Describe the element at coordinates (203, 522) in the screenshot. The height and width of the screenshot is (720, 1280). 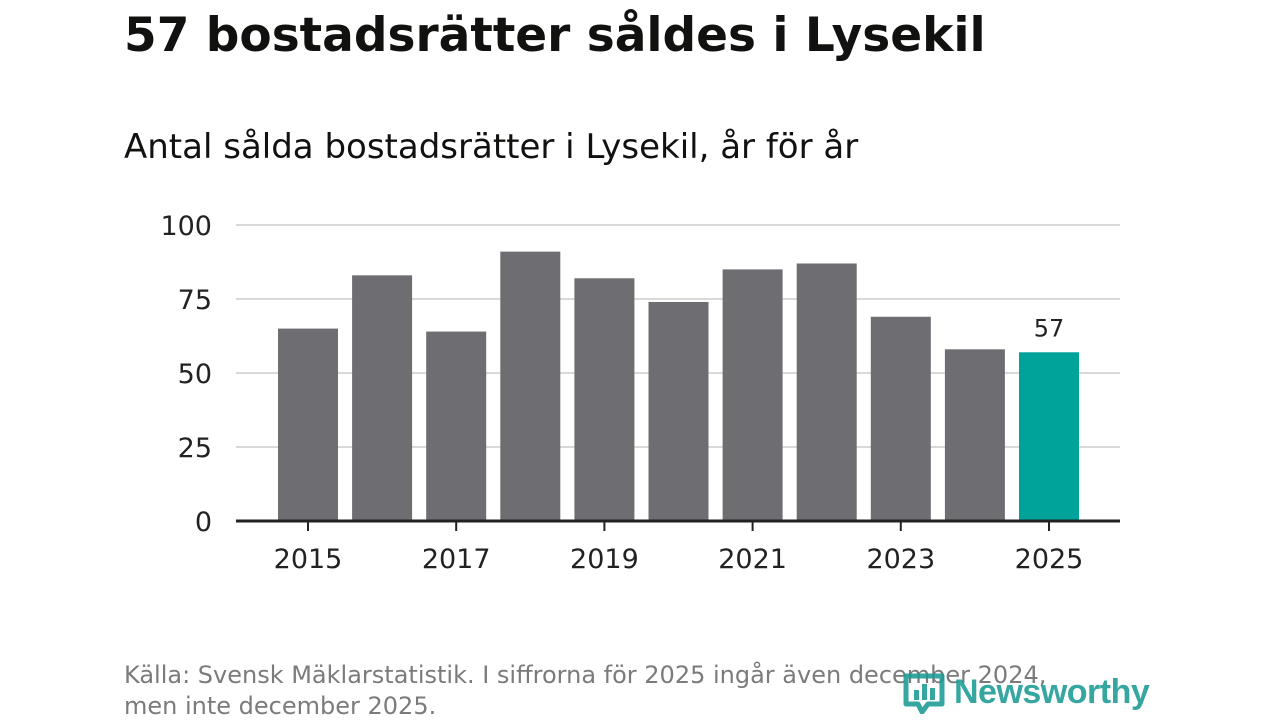
I see `y-tick-label-0: 0` at that location.